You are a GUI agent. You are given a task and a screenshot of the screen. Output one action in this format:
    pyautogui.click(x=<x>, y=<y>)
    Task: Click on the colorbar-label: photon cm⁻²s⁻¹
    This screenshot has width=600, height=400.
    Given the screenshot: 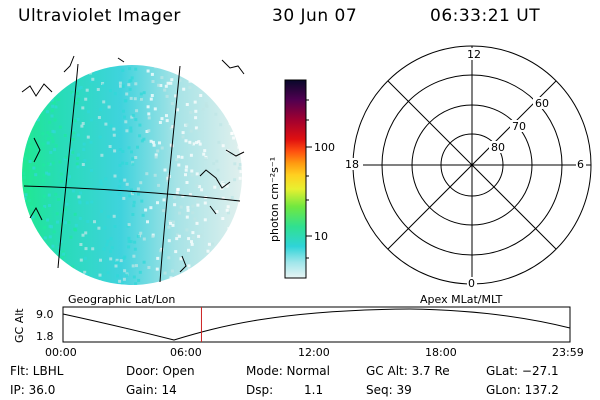 What is the action you would take?
    pyautogui.click(x=274, y=199)
    